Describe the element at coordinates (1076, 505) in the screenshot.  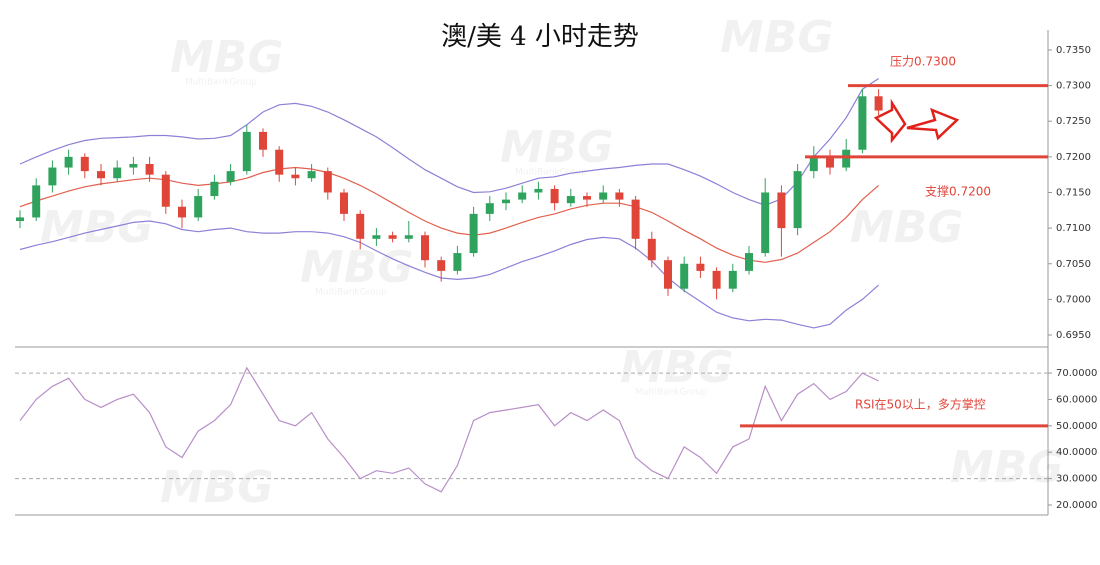
I see `y-tick-label: 20.0000` at that location.